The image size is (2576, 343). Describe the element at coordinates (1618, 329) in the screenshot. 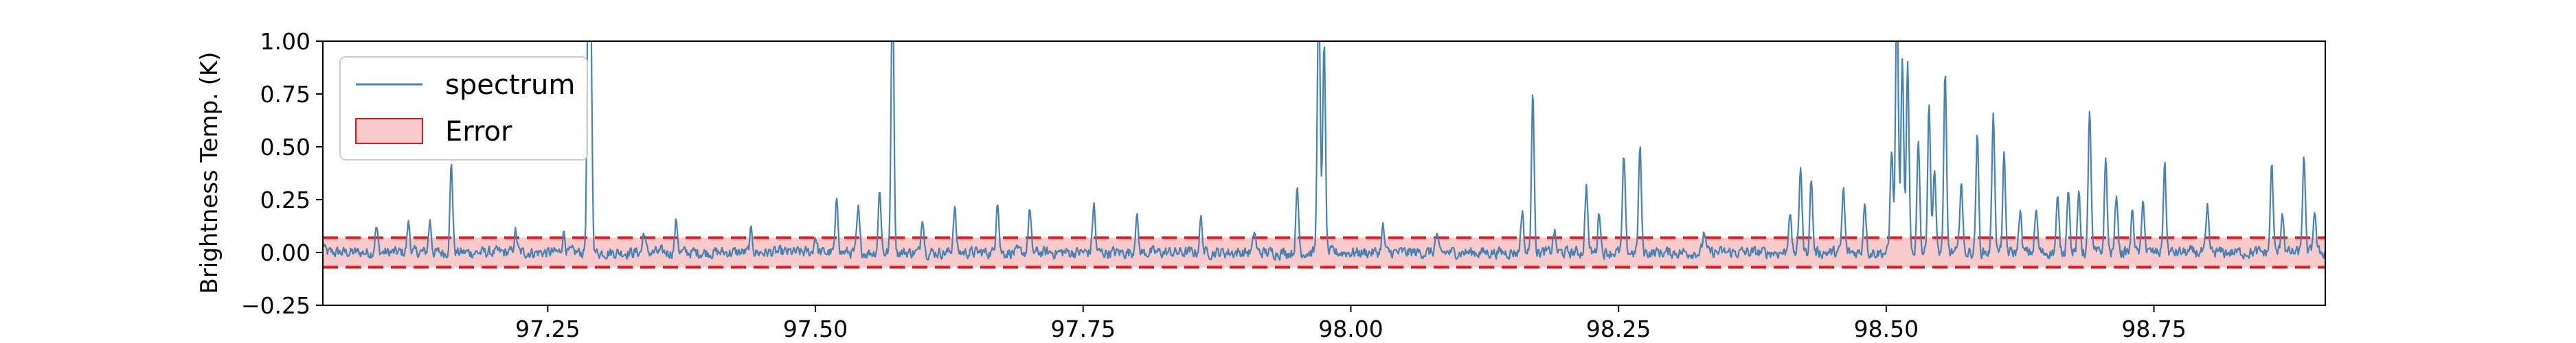

I see `x-tick-label: 98.25` at that location.